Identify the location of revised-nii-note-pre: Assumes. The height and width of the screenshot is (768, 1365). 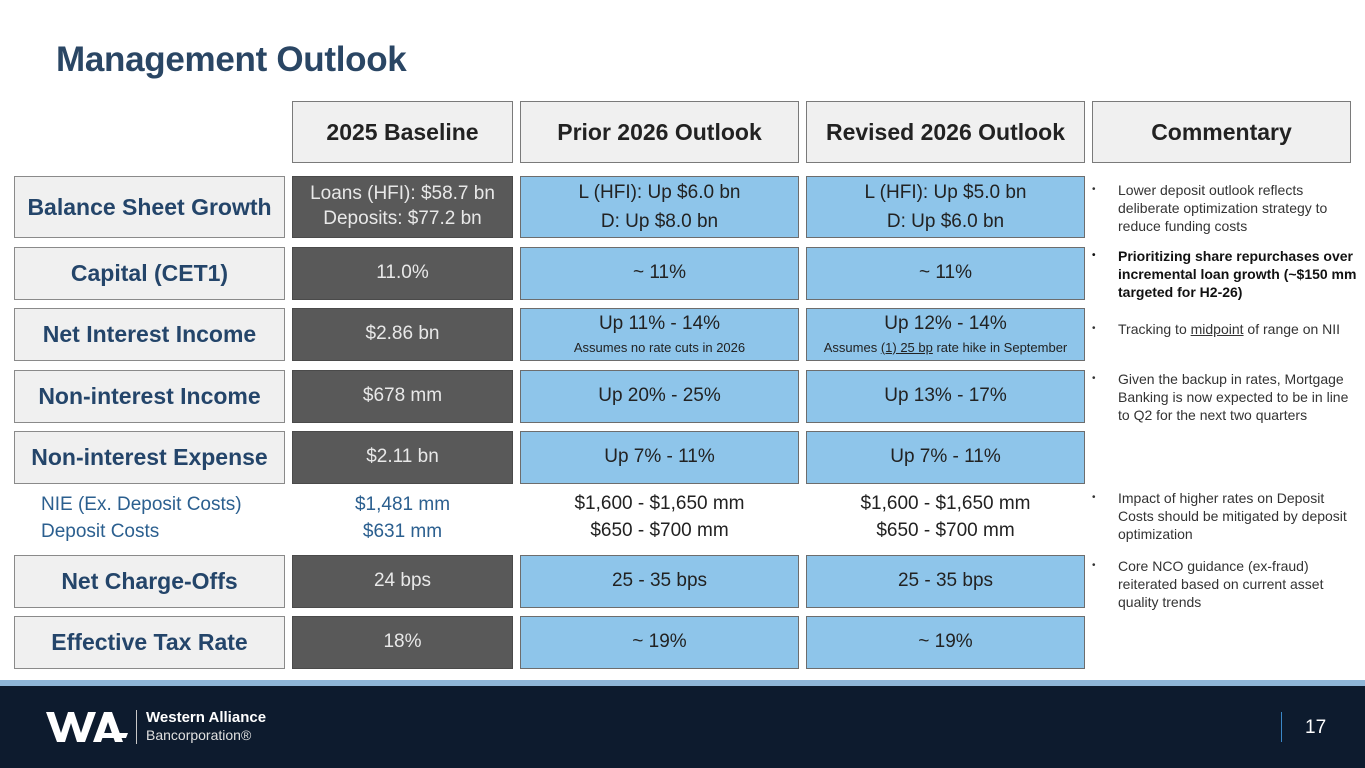
(852, 347).